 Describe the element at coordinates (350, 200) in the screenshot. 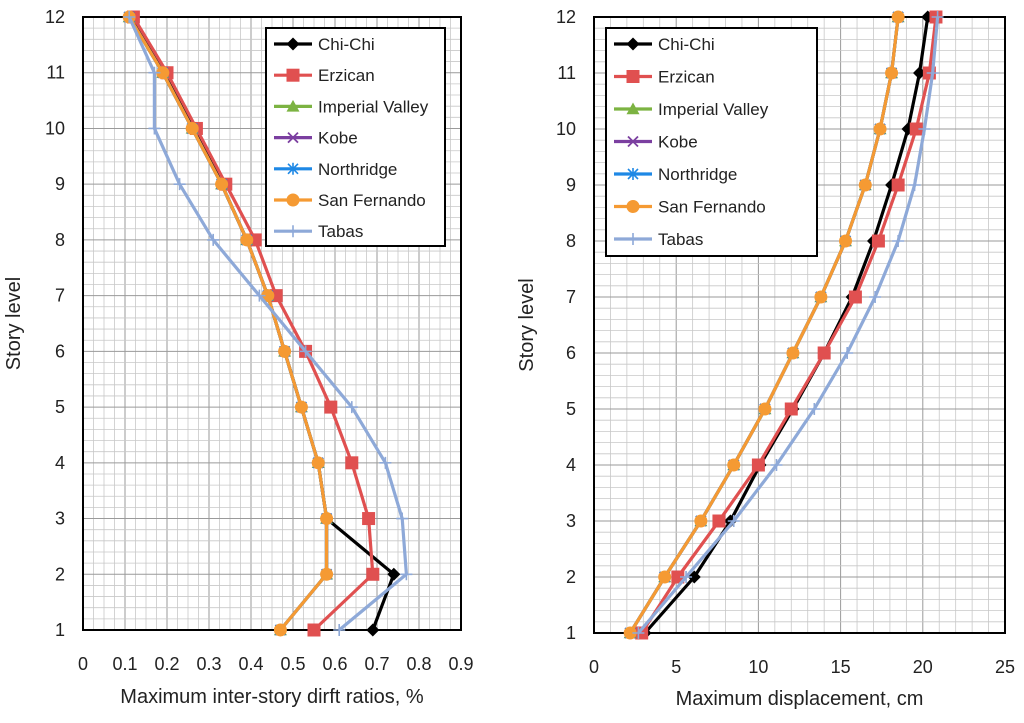

I see `legend-item-san-fernando: San Fernando` at that location.